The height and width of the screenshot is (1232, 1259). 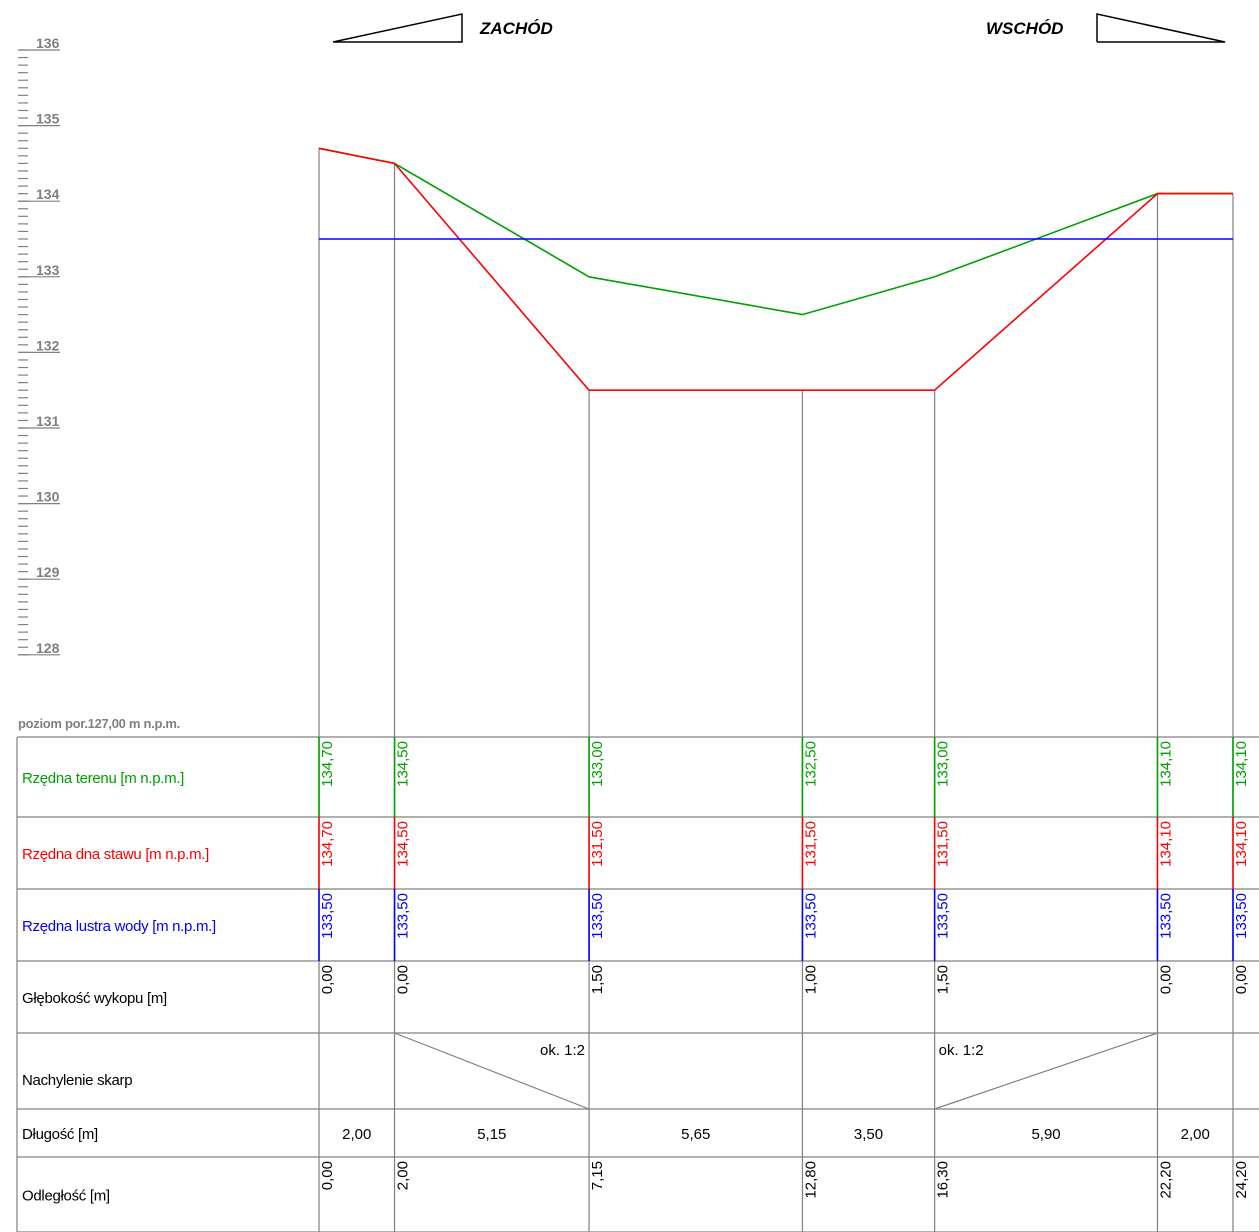 What do you see at coordinates (48, 119) in the screenshot?
I see `scale-label: 135` at bounding box center [48, 119].